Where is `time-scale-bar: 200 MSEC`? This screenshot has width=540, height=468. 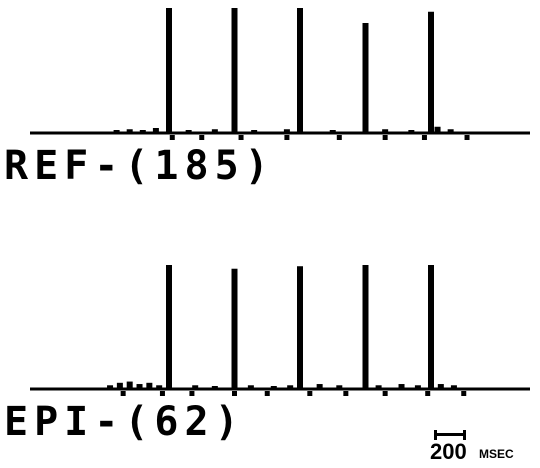 time-scale-bar: 200 MSEC is located at coordinates (485, 449).